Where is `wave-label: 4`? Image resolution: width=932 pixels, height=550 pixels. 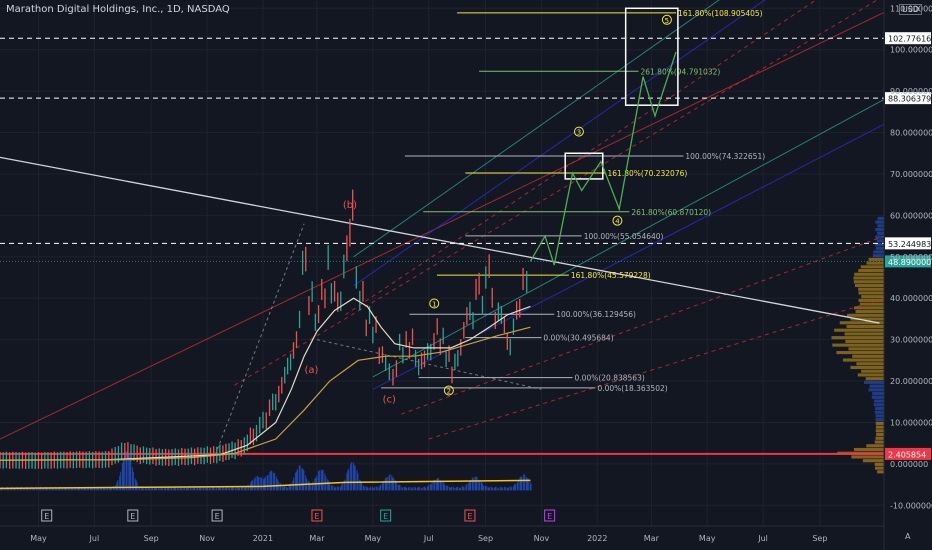 wave-label: 4 is located at coordinates (617, 222).